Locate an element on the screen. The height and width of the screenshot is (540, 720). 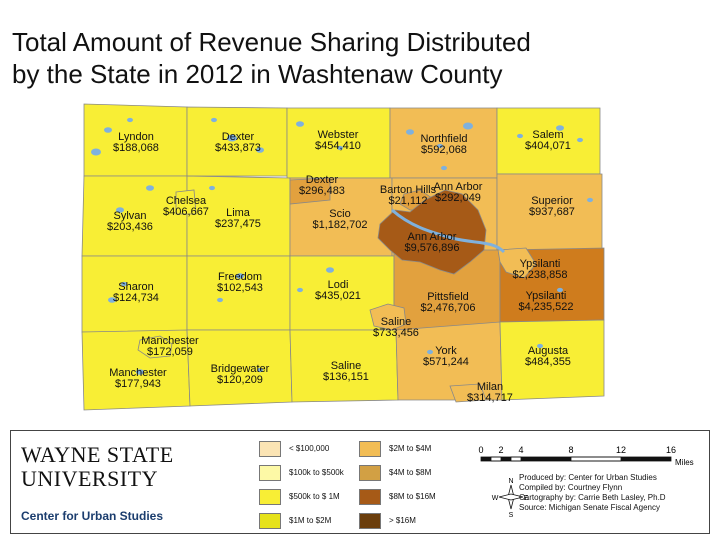
place-value-label: $592,068 is located at coordinates (444, 150).